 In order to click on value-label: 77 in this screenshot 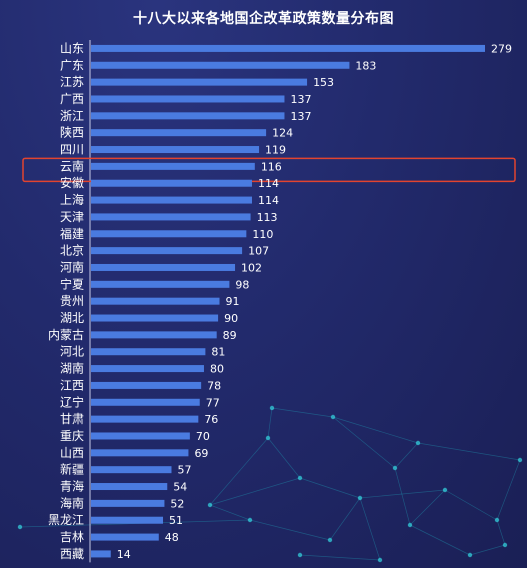, I will do `click(213, 402)`.